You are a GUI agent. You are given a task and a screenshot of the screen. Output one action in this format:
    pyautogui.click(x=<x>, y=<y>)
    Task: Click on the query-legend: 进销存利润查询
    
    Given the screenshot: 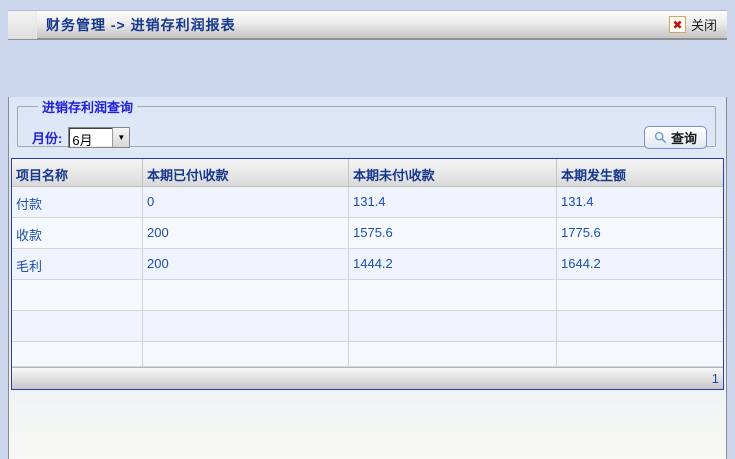 What is the action you would take?
    pyautogui.click(x=88, y=107)
    